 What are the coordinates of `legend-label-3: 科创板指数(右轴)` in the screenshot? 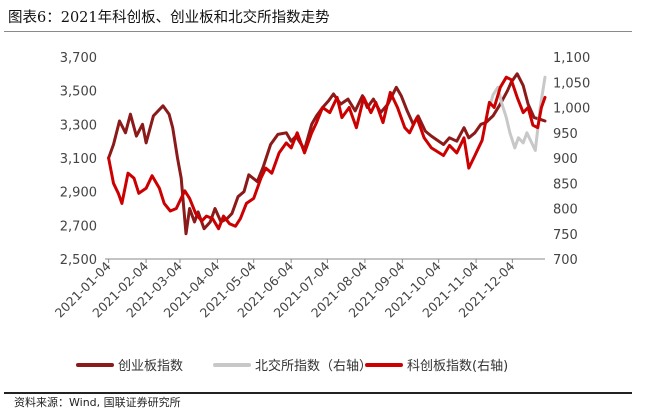 It's located at (457, 366).